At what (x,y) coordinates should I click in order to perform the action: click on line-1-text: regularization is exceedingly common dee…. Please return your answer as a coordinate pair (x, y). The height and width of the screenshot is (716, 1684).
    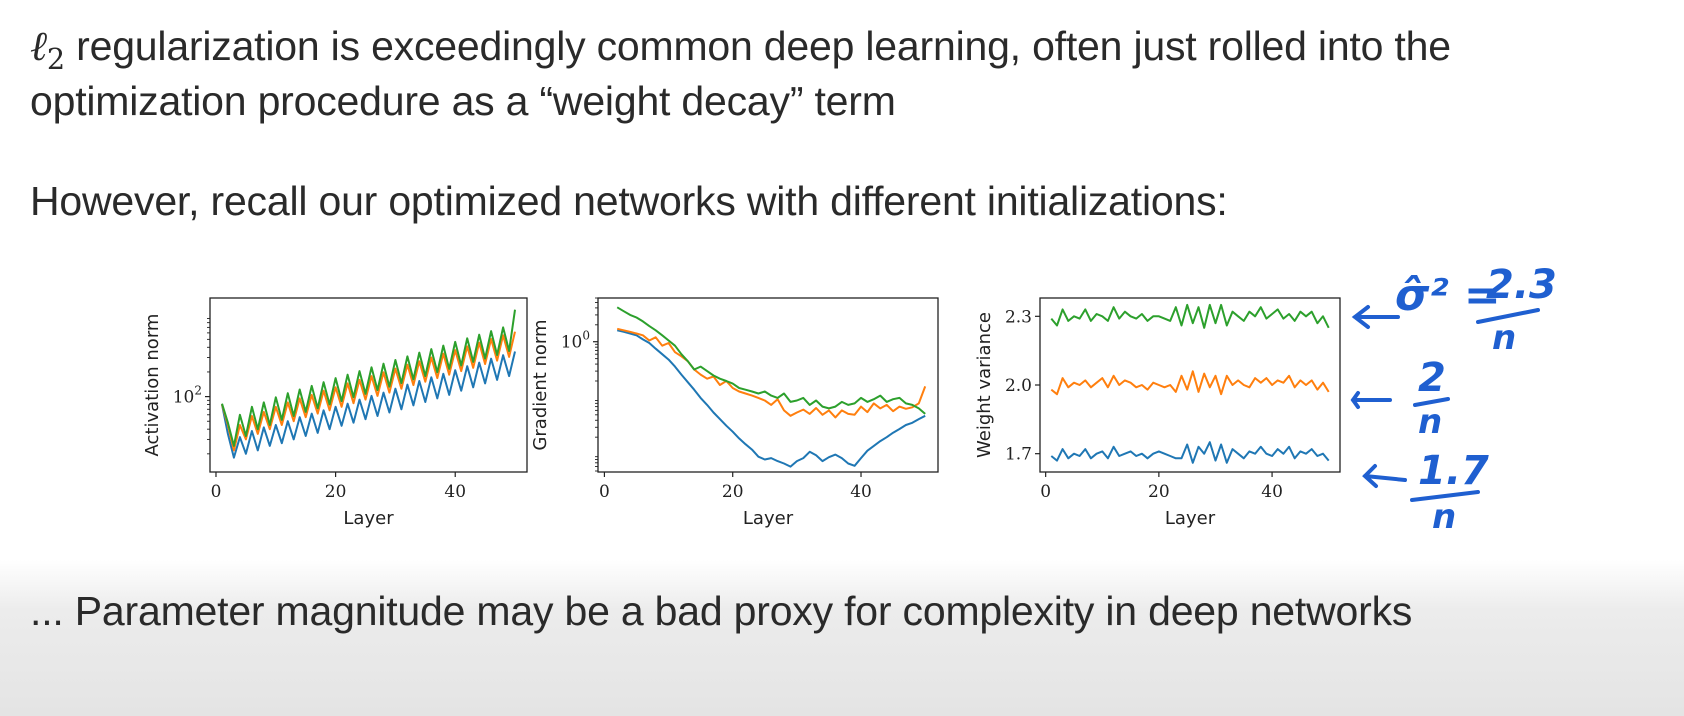
    Looking at the image, I should click on (757, 46).